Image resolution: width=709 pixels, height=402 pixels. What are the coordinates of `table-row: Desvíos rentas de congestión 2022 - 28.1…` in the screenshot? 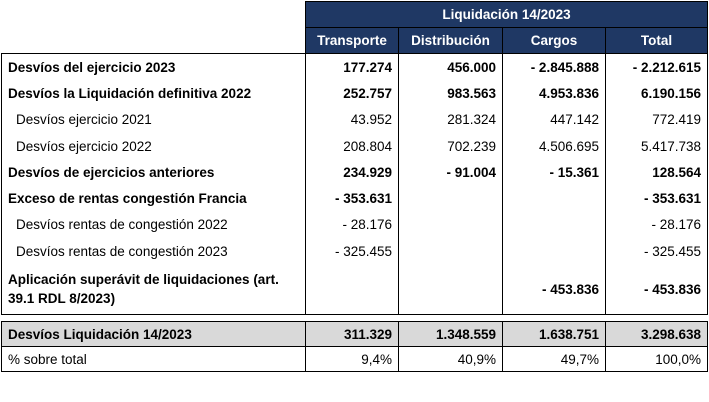 It's located at (355, 225).